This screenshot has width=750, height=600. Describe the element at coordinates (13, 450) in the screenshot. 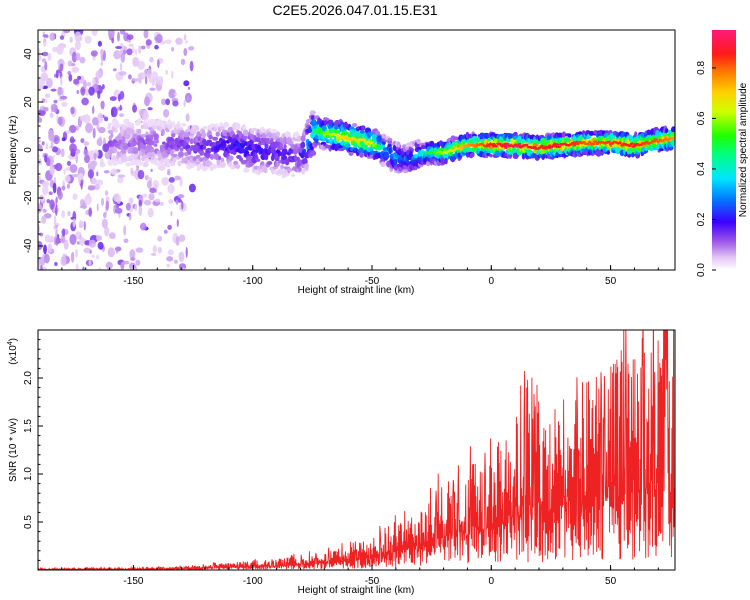

I see `snr-ylabel: SNR (10 * v/v)` at that location.